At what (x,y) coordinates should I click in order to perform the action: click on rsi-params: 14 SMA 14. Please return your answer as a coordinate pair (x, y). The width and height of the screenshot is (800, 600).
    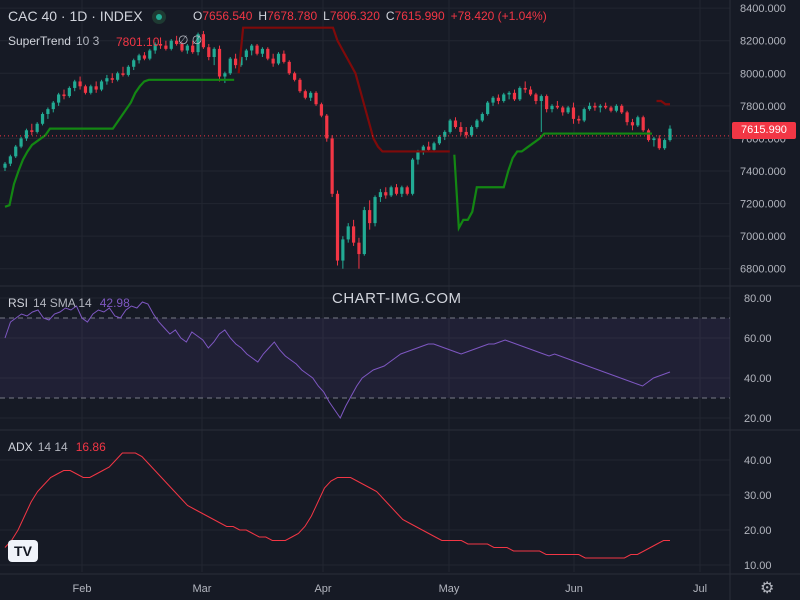
    Looking at the image, I should click on (62, 303).